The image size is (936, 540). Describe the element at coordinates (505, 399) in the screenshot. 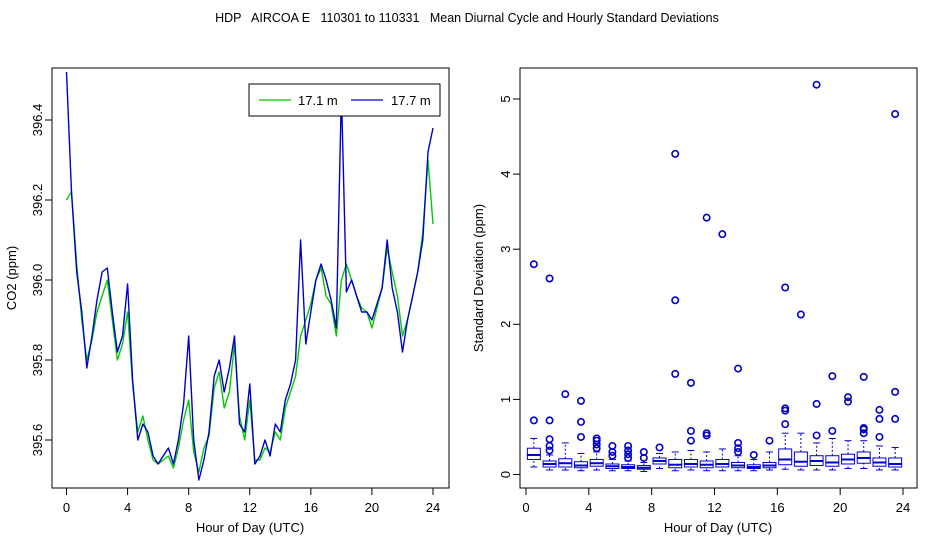

I see `y-tick-label: 1` at that location.